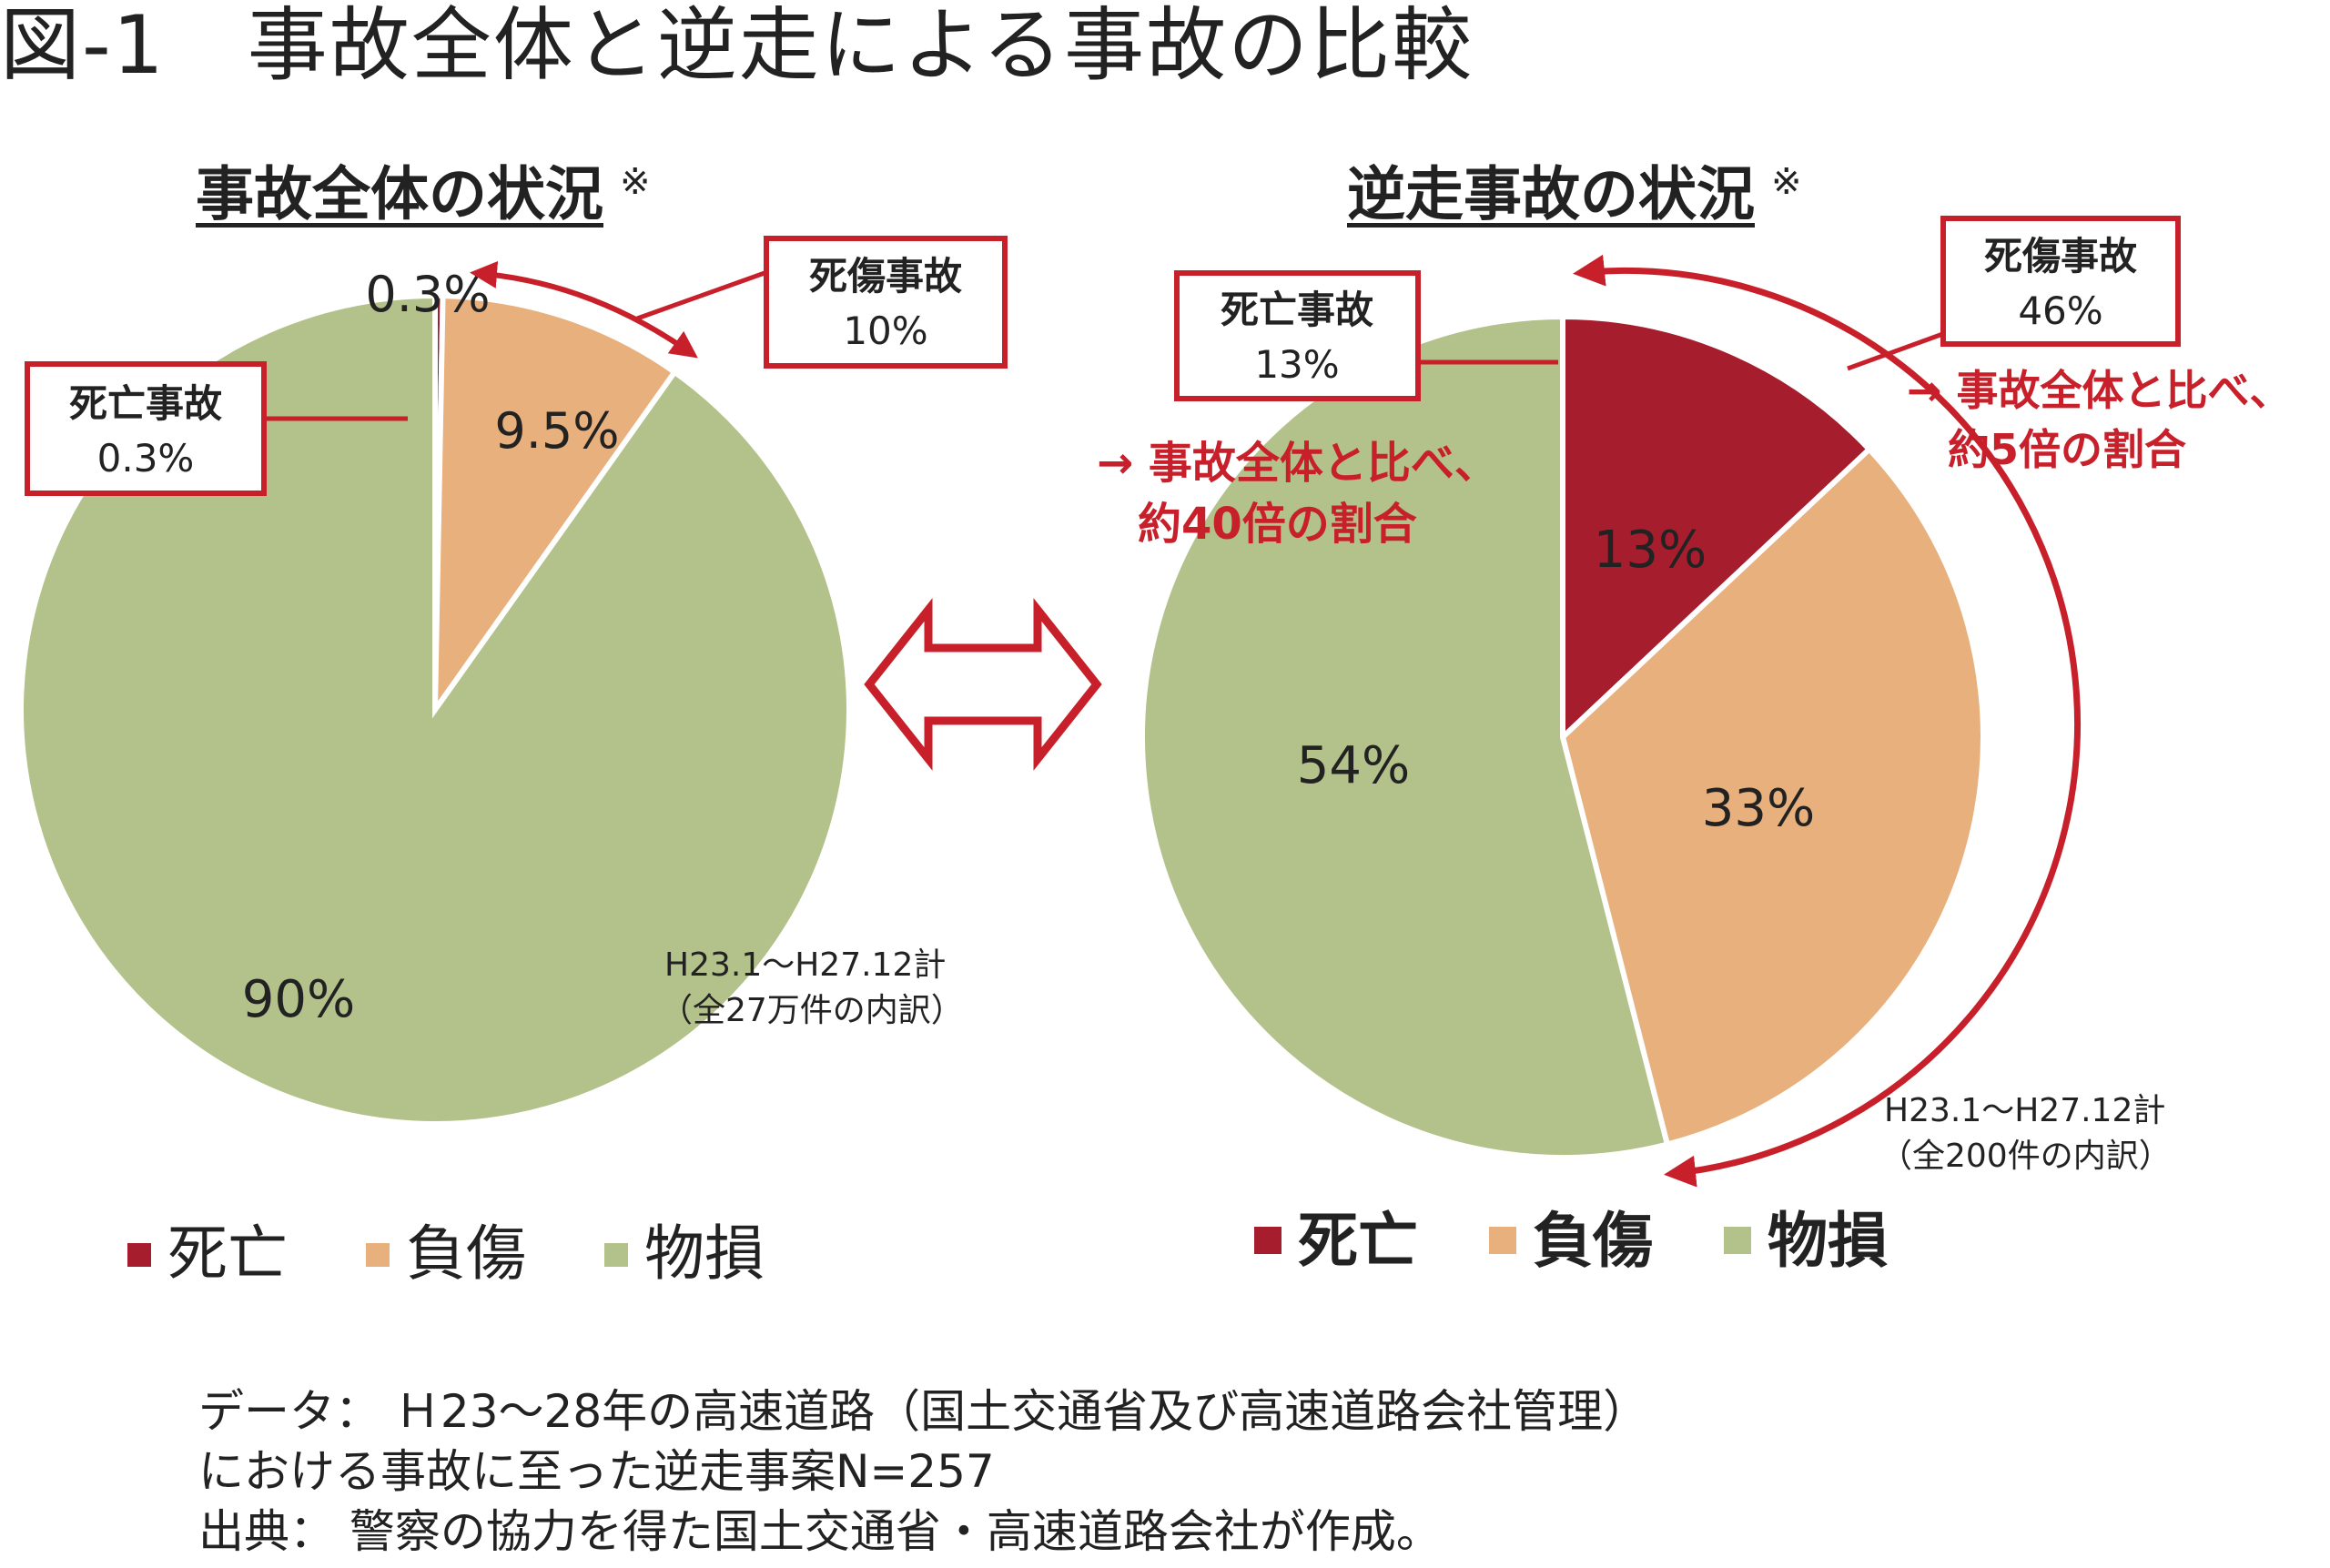  What do you see at coordinates (139, 1255) in the screenshot?
I see `left-legend-swatch-death` at bounding box center [139, 1255].